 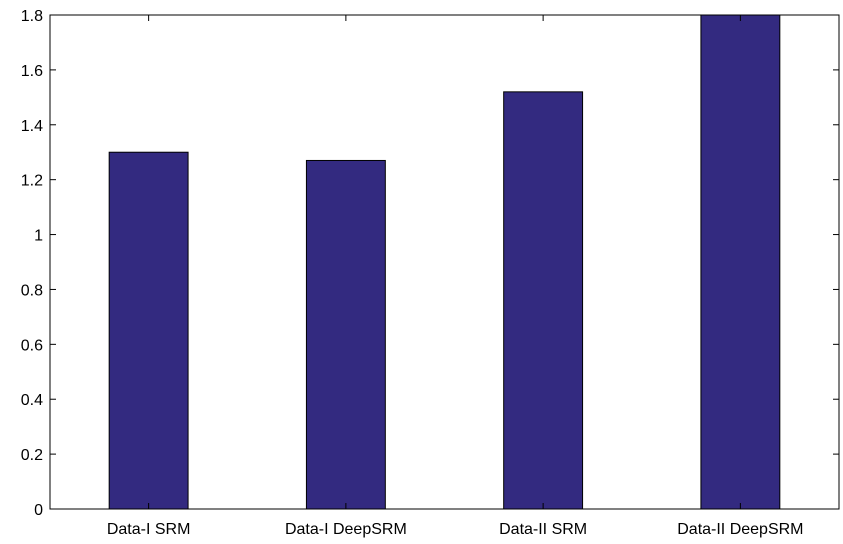 What do you see at coordinates (32, 71) in the screenshot?
I see `y-tick-label: 1.6` at bounding box center [32, 71].